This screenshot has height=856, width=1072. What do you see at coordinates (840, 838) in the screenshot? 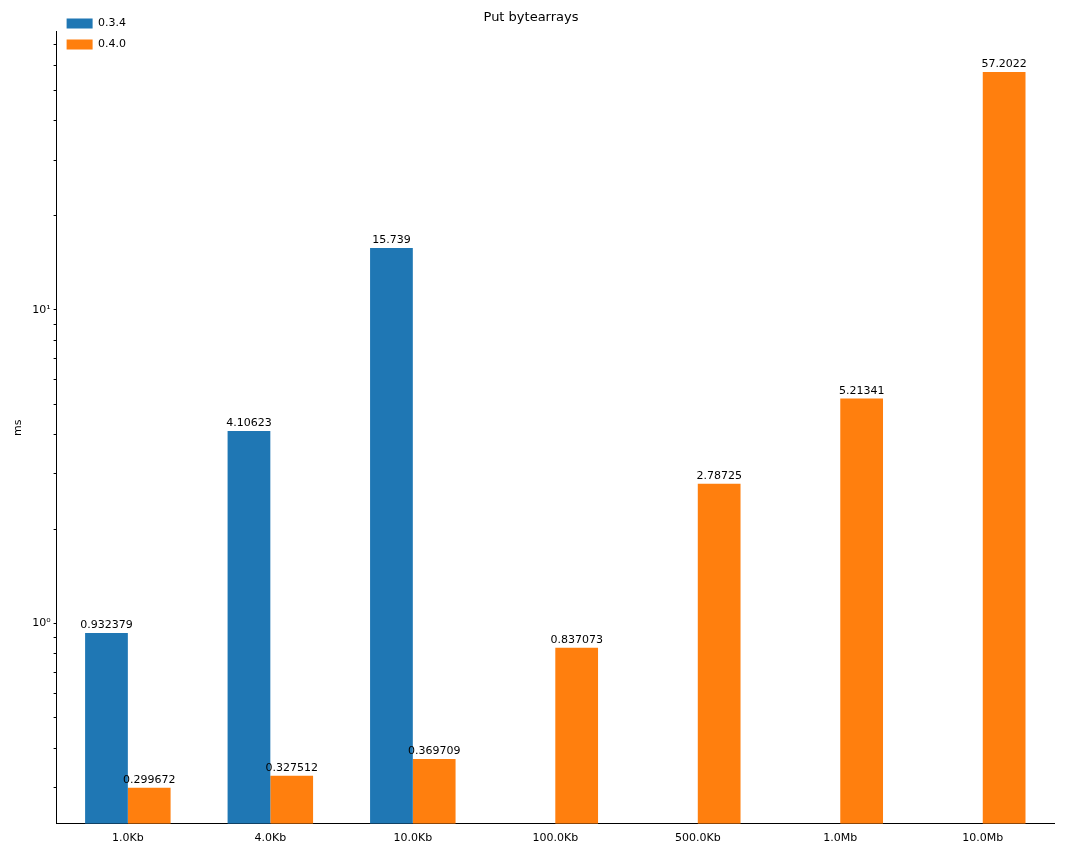
I see `x-tick-label: 1.0Mb` at bounding box center [840, 838].